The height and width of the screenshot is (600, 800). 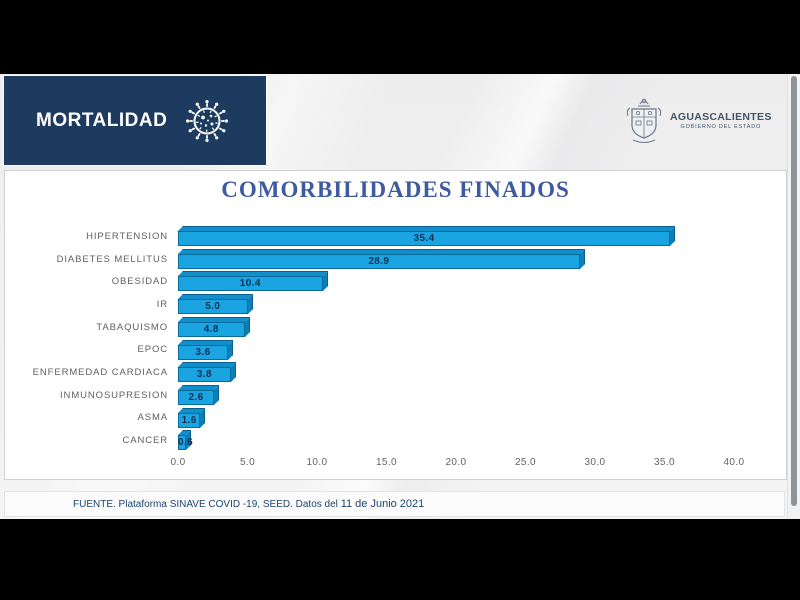 What do you see at coordinates (395, 327) in the screenshot?
I see `chart-row: TABAQUISMO 4.8` at bounding box center [395, 327].